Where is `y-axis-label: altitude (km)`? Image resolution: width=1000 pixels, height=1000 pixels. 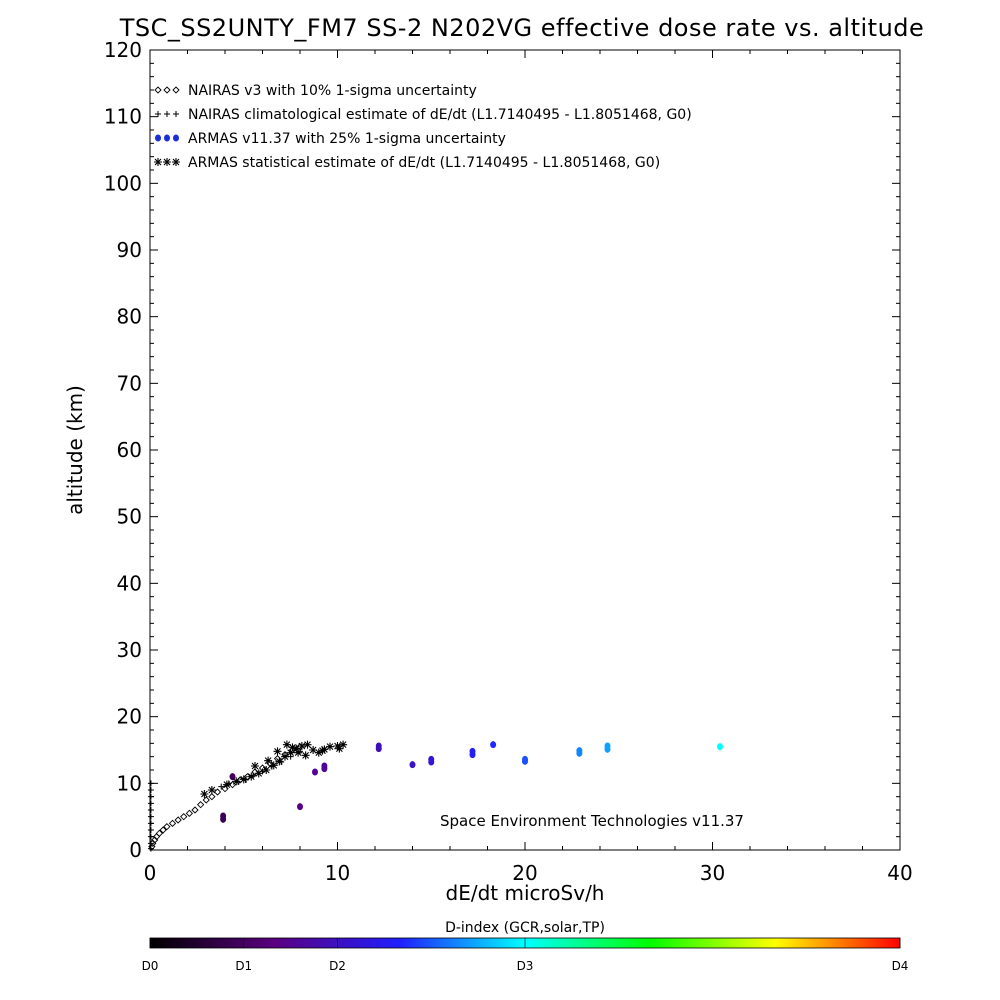 y-axis-label: altitude (km) is located at coordinates (75, 450).